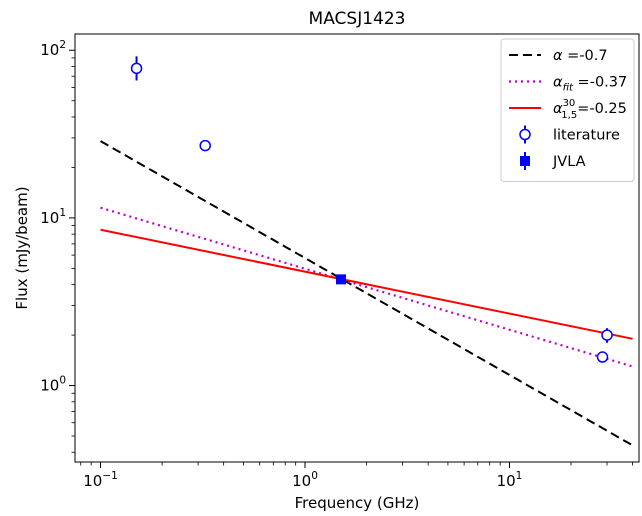 The width and height of the screenshot is (642, 516). Describe the element at coordinates (53, 49) in the screenshot. I see `y-tick-label: 10²` at that location.